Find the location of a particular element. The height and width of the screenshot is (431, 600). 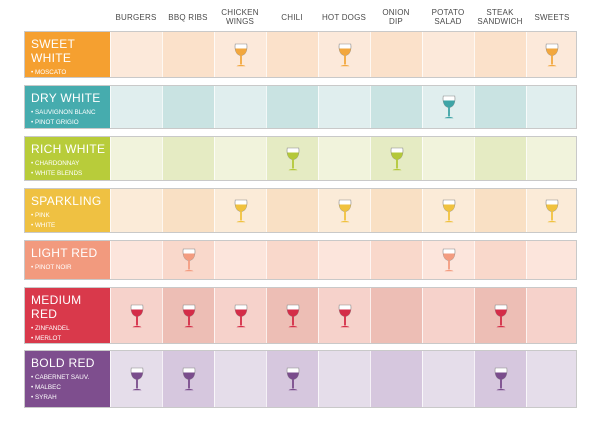

variety-item: RED BLEND is located at coordinates (70, 349).